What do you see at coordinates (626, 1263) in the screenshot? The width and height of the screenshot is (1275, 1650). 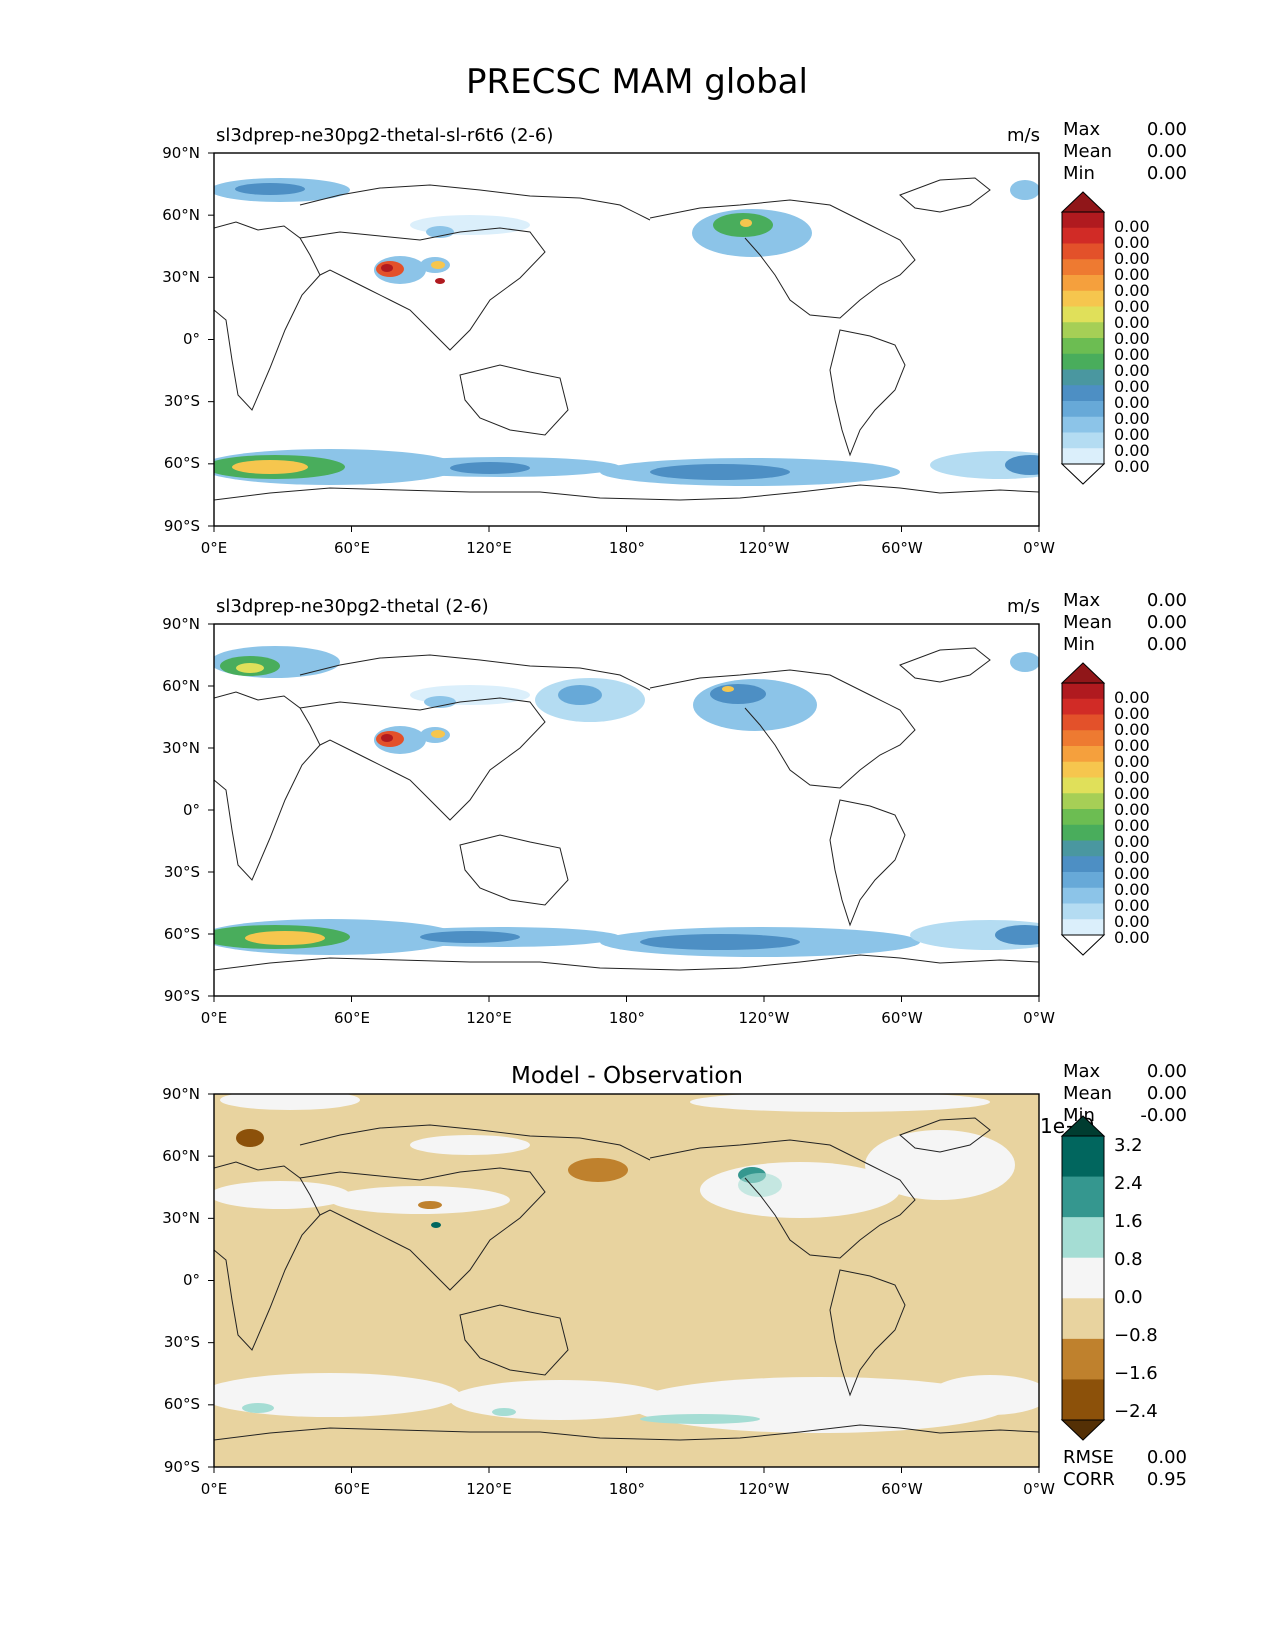 I see `diff-field` at bounding box center [626, 1263].